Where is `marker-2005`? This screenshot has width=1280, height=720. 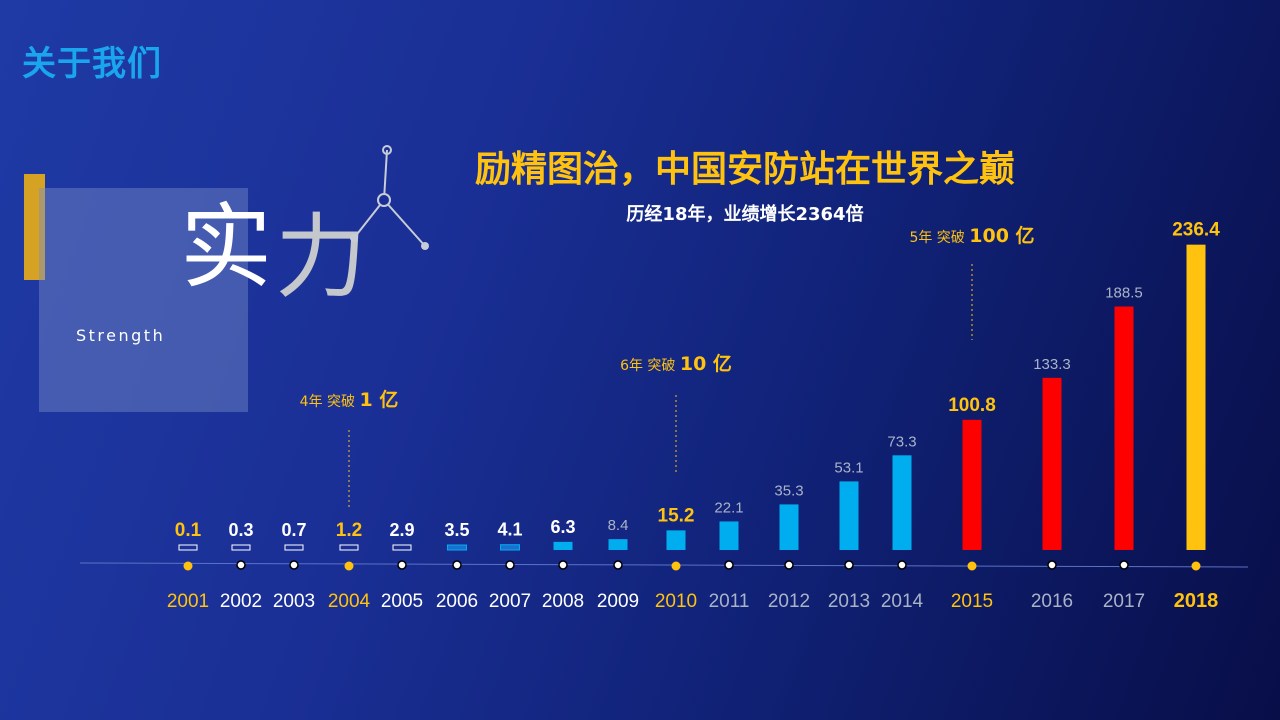 marker-2005 is located at coordinates (402, 565).